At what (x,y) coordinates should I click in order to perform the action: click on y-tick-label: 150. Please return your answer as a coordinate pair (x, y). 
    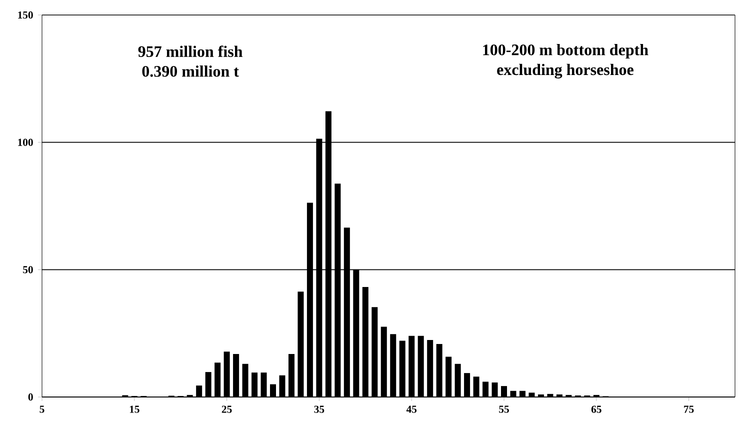
    Looking at the image, I should click on (25, 15).